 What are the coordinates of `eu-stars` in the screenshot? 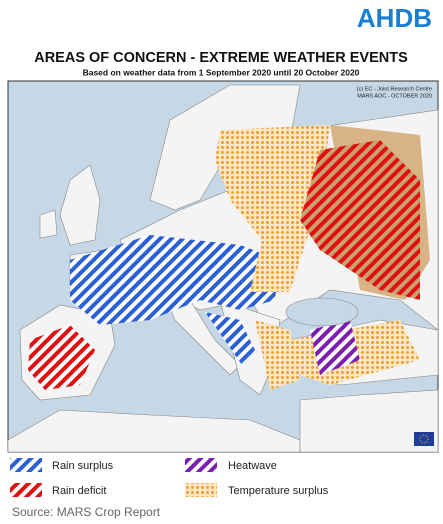 It's located at (424, 439).